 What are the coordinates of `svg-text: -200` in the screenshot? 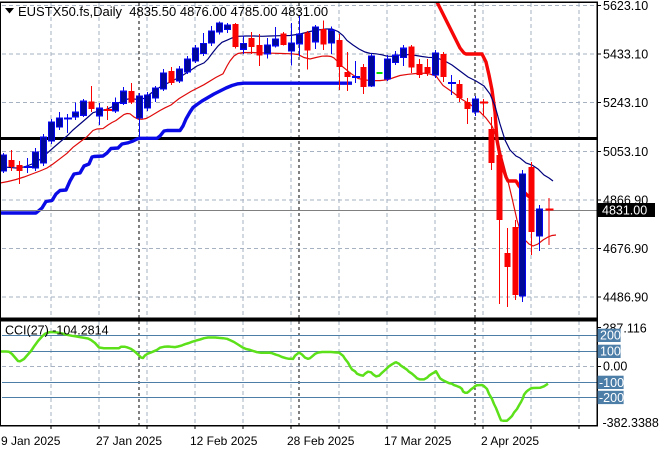 It's located at (611, 398).